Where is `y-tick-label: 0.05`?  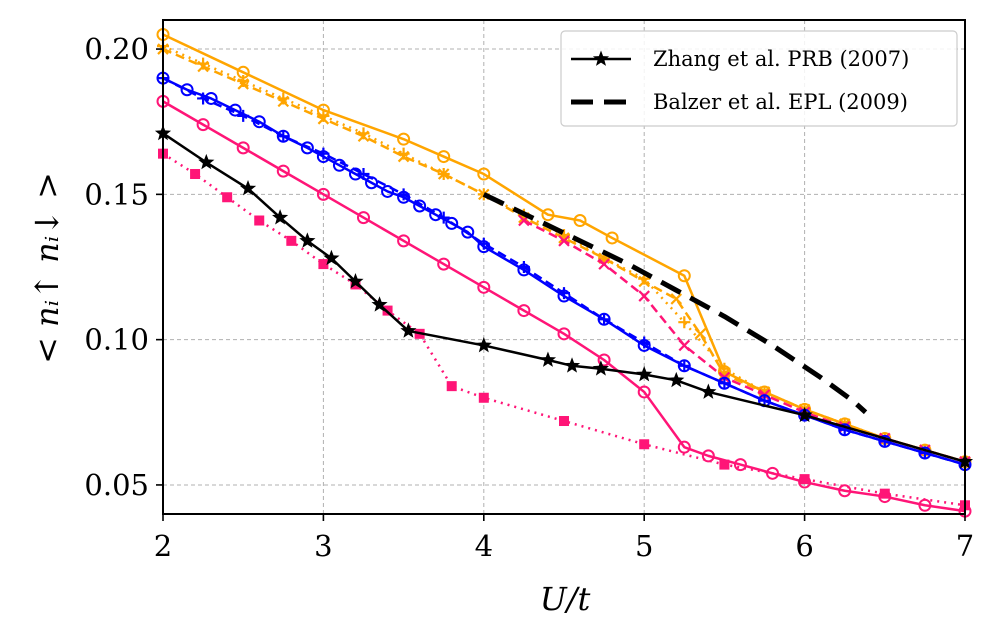 y-tick-label: 0.05 is located at coordinates (116, 485).